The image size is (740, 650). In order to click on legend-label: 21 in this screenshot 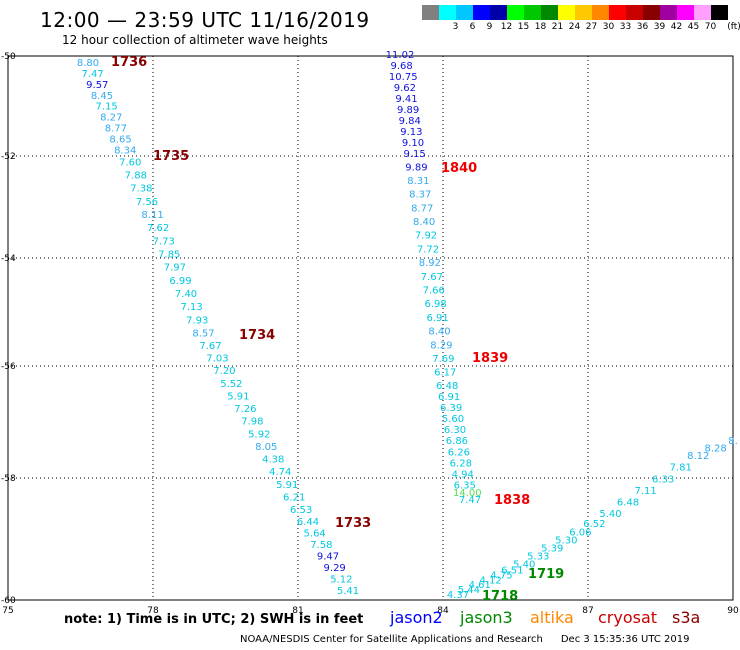, I will do `click(557, 27)`.